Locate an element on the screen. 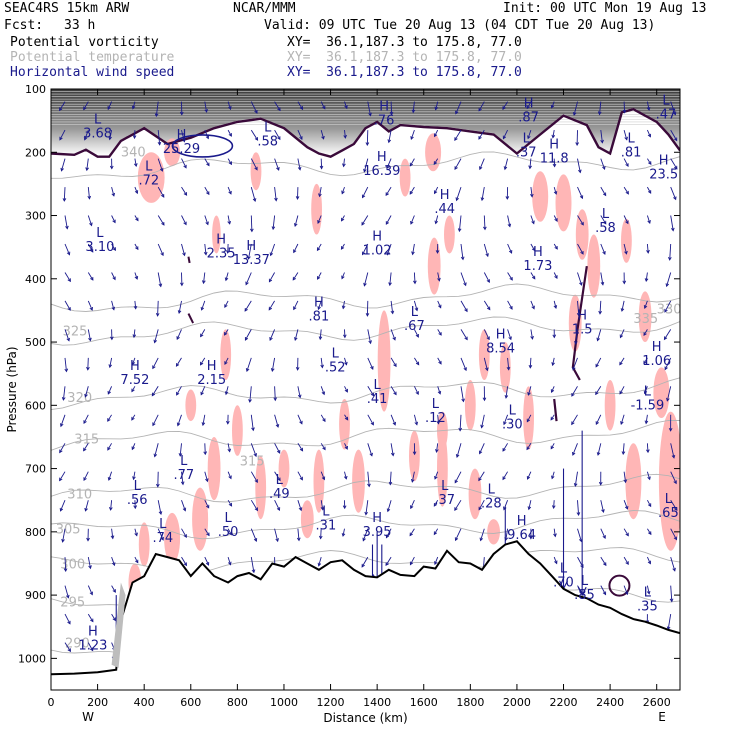  extremum-value: .81 is located at coordinates (631, 152).